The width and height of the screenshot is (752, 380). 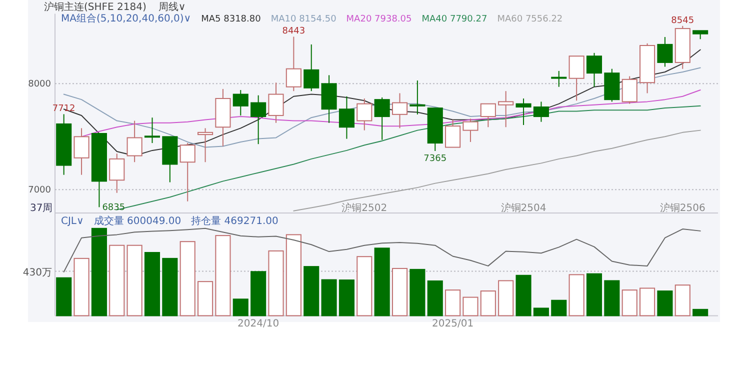 I want to click on text: MA20 7938.05, so click(x=379, y=19).